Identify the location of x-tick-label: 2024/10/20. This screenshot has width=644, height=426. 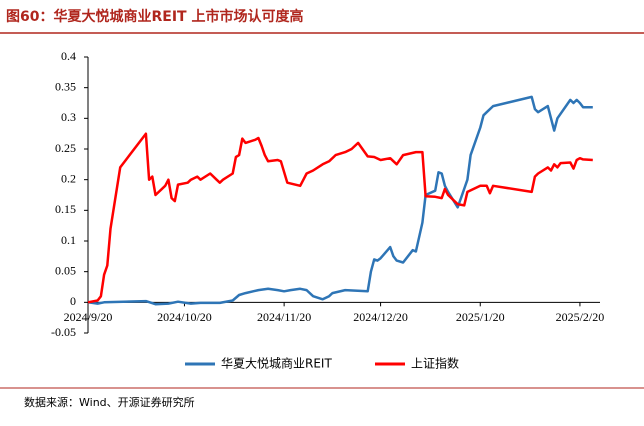
(184, 317).